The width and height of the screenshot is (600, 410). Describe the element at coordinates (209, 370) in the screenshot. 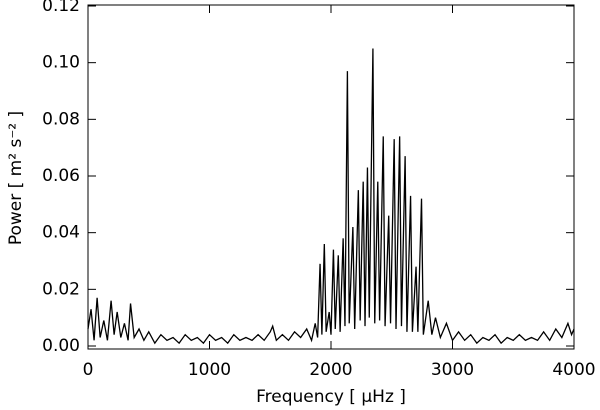

I see `x-tick-label: 1000` at that location.